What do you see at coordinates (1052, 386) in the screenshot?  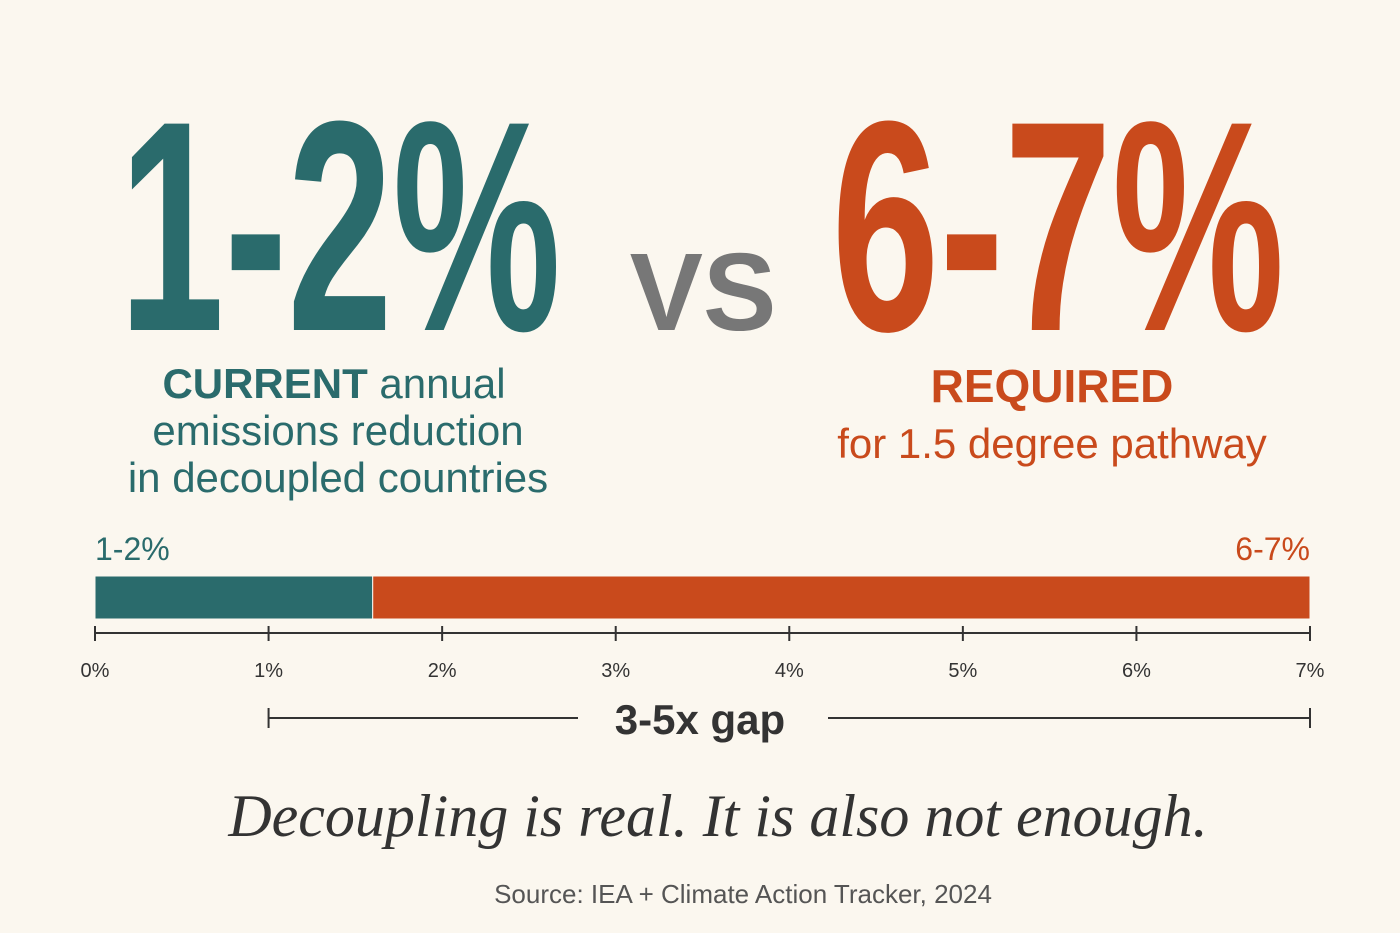 I see `caption-strong: REQUIRED` at bounding box center [1052, 386].